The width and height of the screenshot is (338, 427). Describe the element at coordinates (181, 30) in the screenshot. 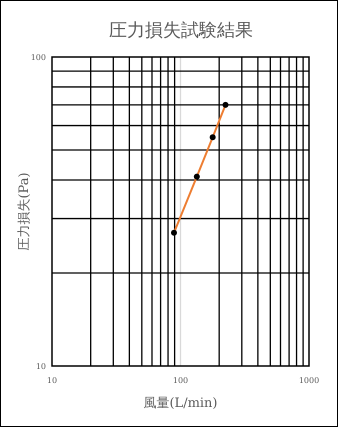

I see `chart-title: 圧力損失試験結果` at that location.